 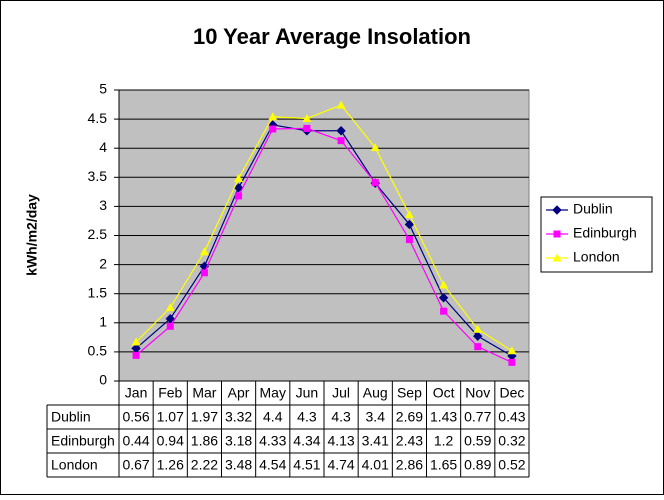 What do you see at coordinates (443, 417) in the screenshot?
I see `table-cell: 1.43` at bounding box center [443, 417].